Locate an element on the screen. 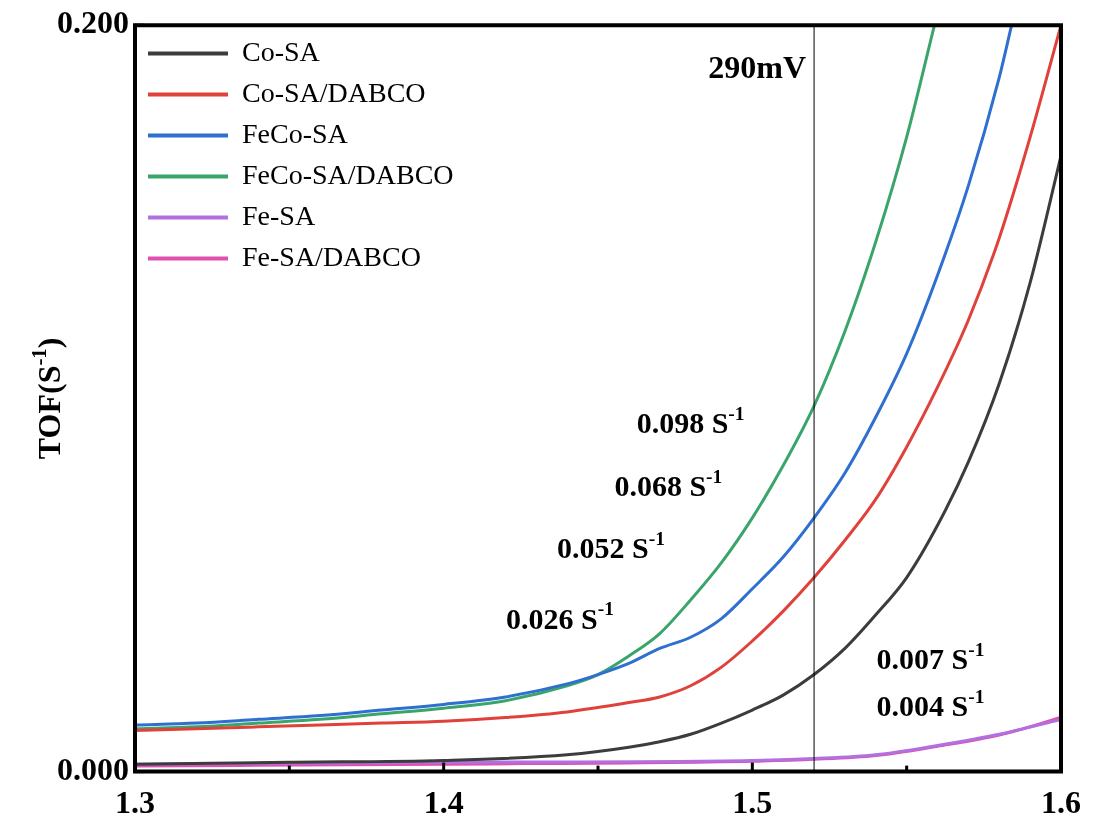 The width and height of the screenshot is (1099, 838). y-axis-title: TOF(S-1) is located at coordinates (47, 398).